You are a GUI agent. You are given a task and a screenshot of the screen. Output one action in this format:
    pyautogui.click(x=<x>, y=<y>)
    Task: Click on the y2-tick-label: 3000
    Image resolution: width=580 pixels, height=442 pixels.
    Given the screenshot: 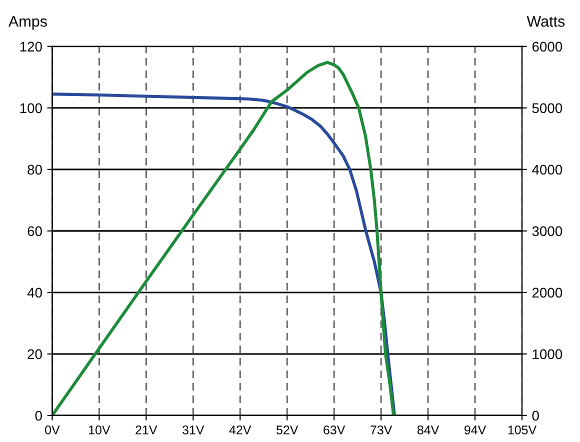 What is the action you would take?
    pyautogui.click(x=547, y=231)
    